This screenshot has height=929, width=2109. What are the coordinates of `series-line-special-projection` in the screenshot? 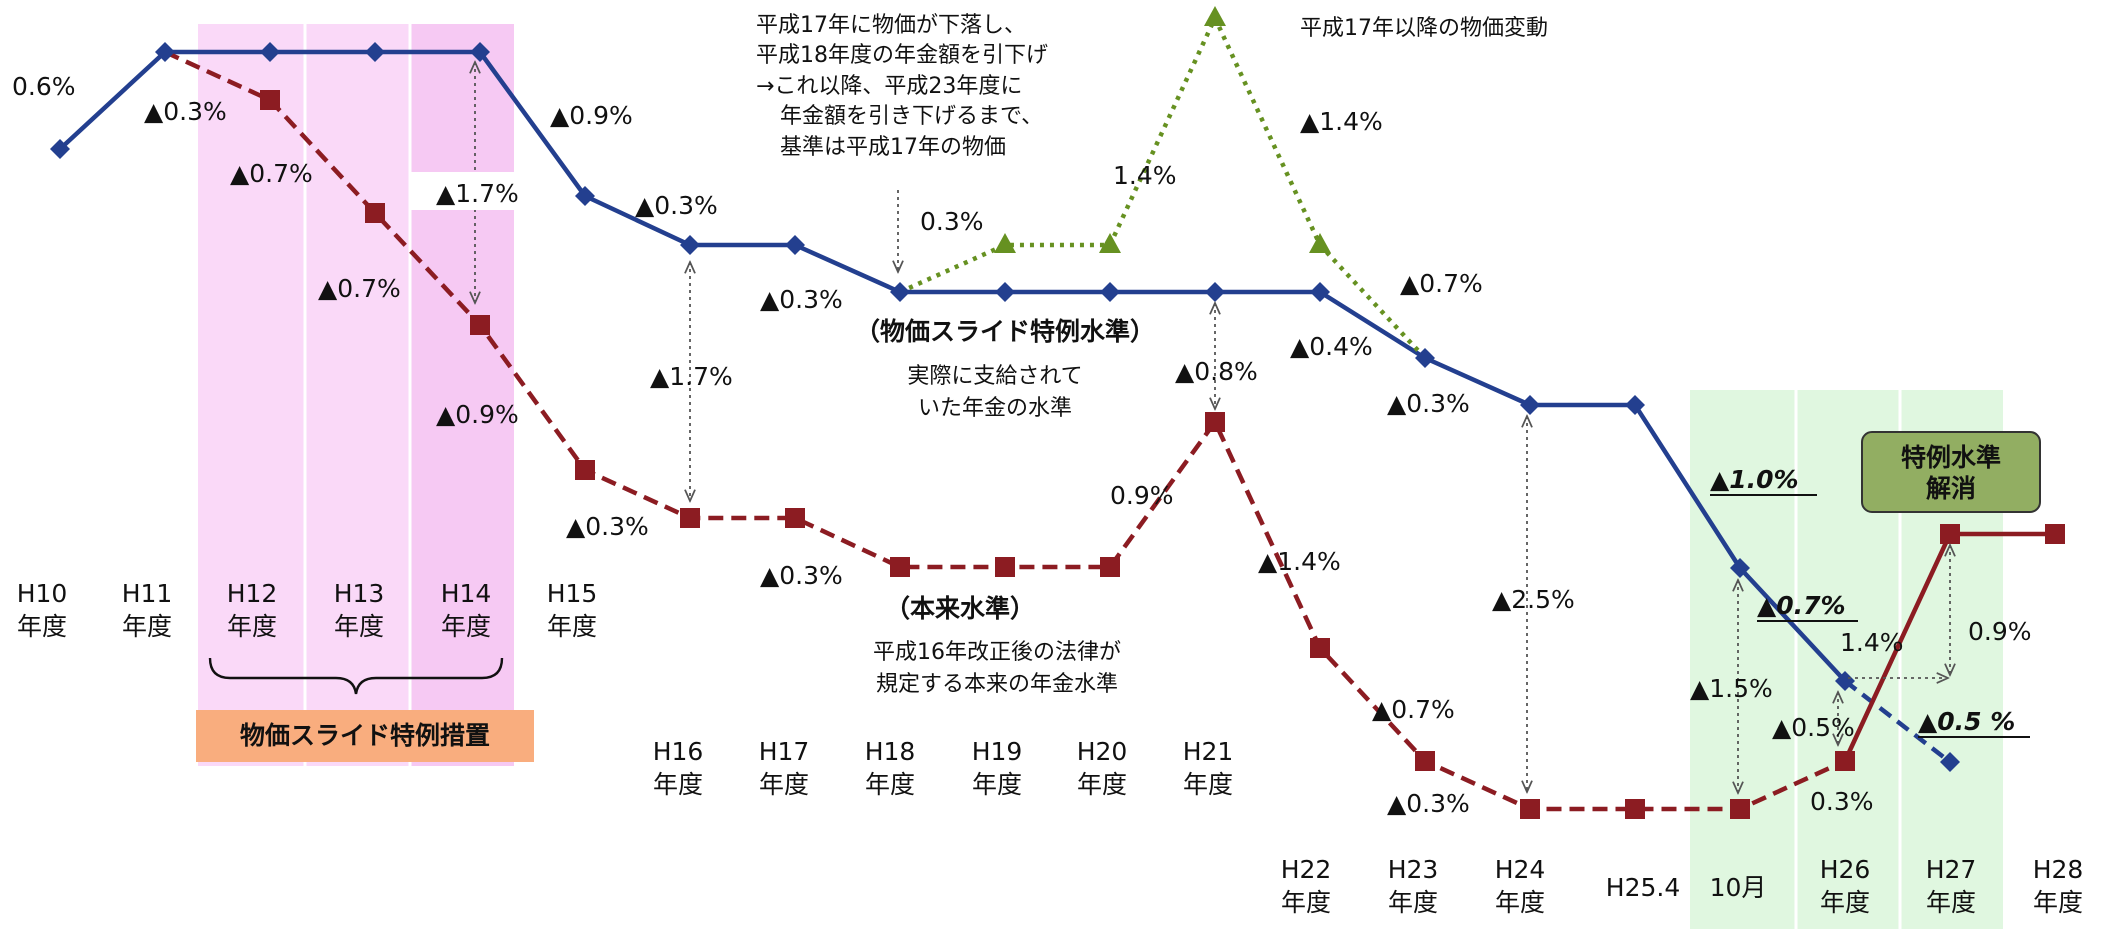 It's located at (1897, 721).